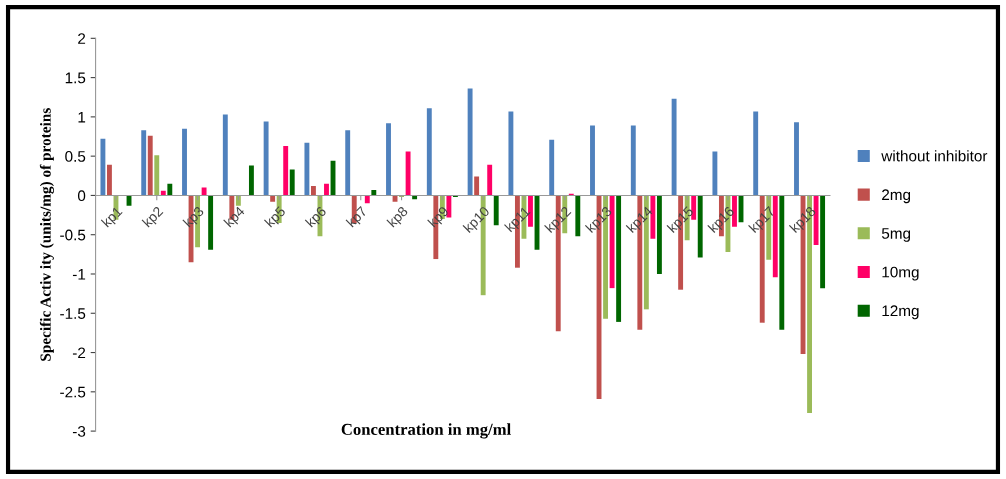 The height and width of the screenshot is (479, 1006). What do you see at coordinates (82, 38) in the screenshot?
I see `y-tick-label: 2` at bounding box center [82, 38].